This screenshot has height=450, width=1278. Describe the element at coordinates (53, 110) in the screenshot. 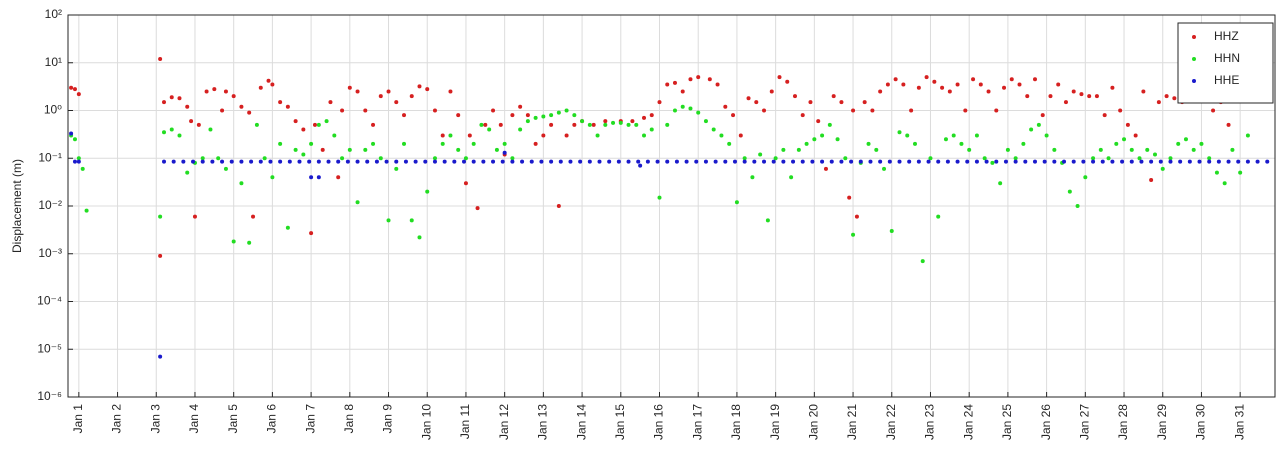

I see `y-tick-label: 10⁰` at that location.